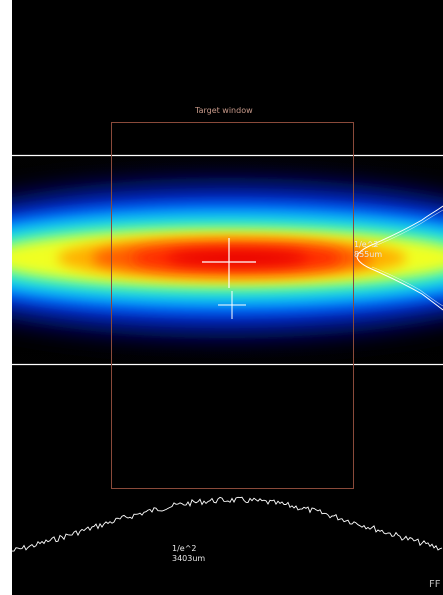 This screenshot has width=443, height=595. Describe the element at coordinates (227, 524) in the screenshot. I see `horizontal-profile-curve` at that location.